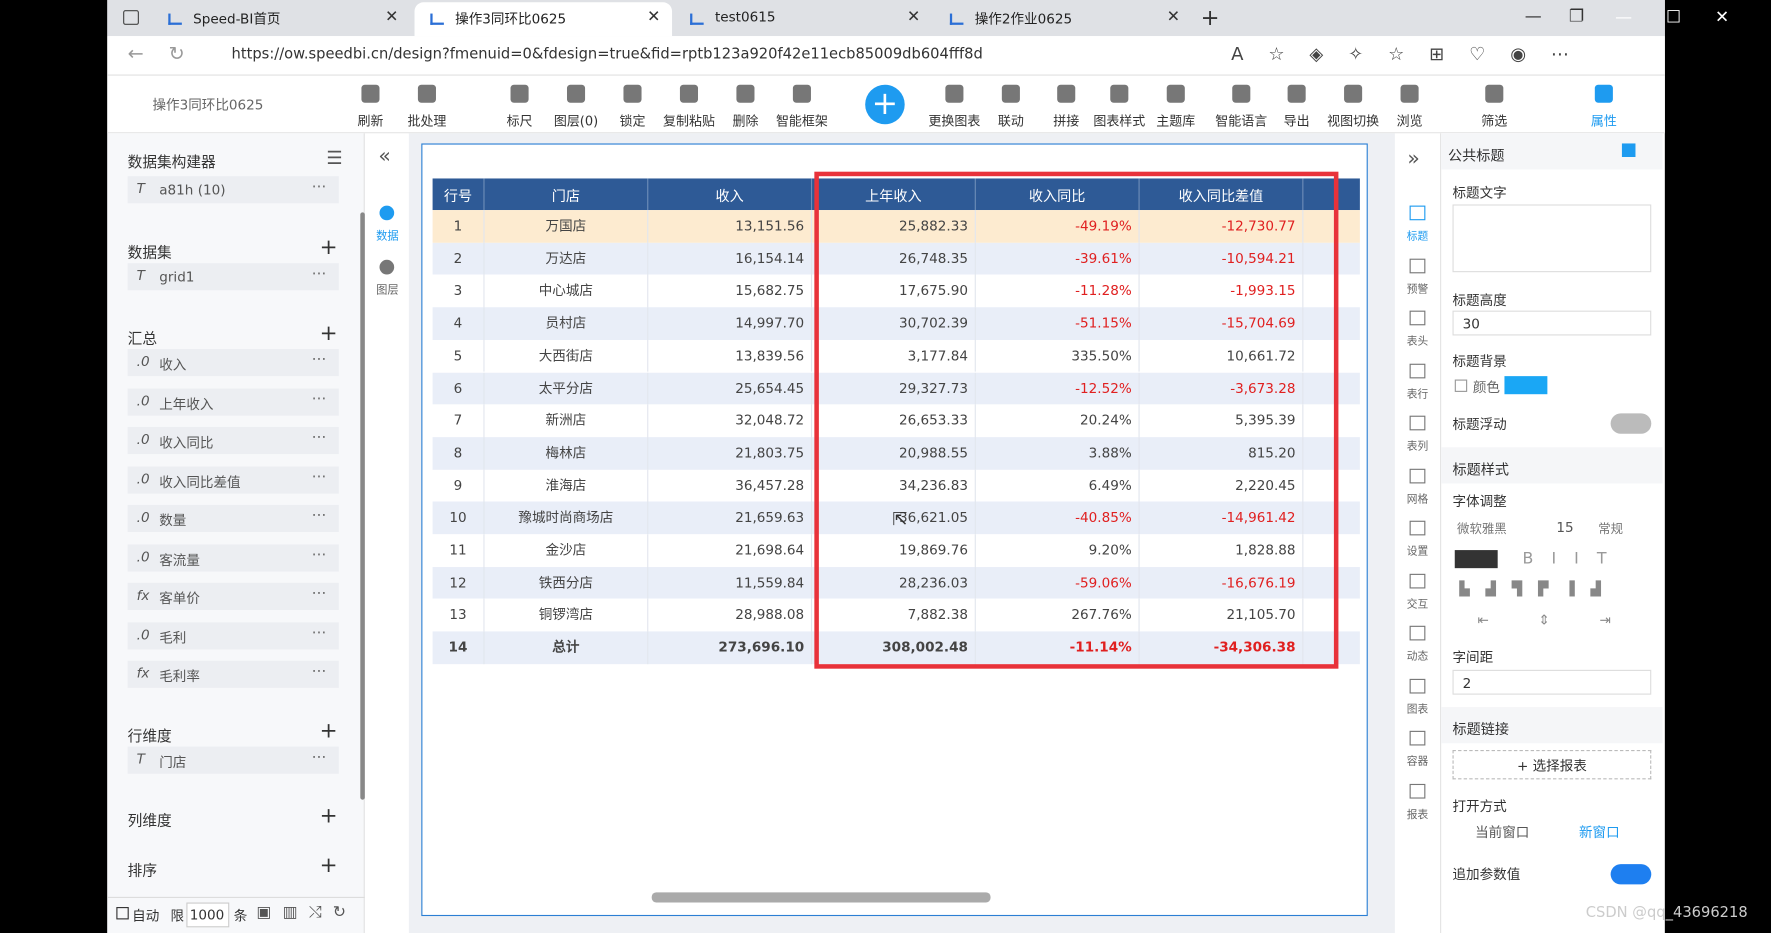 This screenshot has width=1771, height=933. I want to click on side-tab: 图层, so click(387, 280).